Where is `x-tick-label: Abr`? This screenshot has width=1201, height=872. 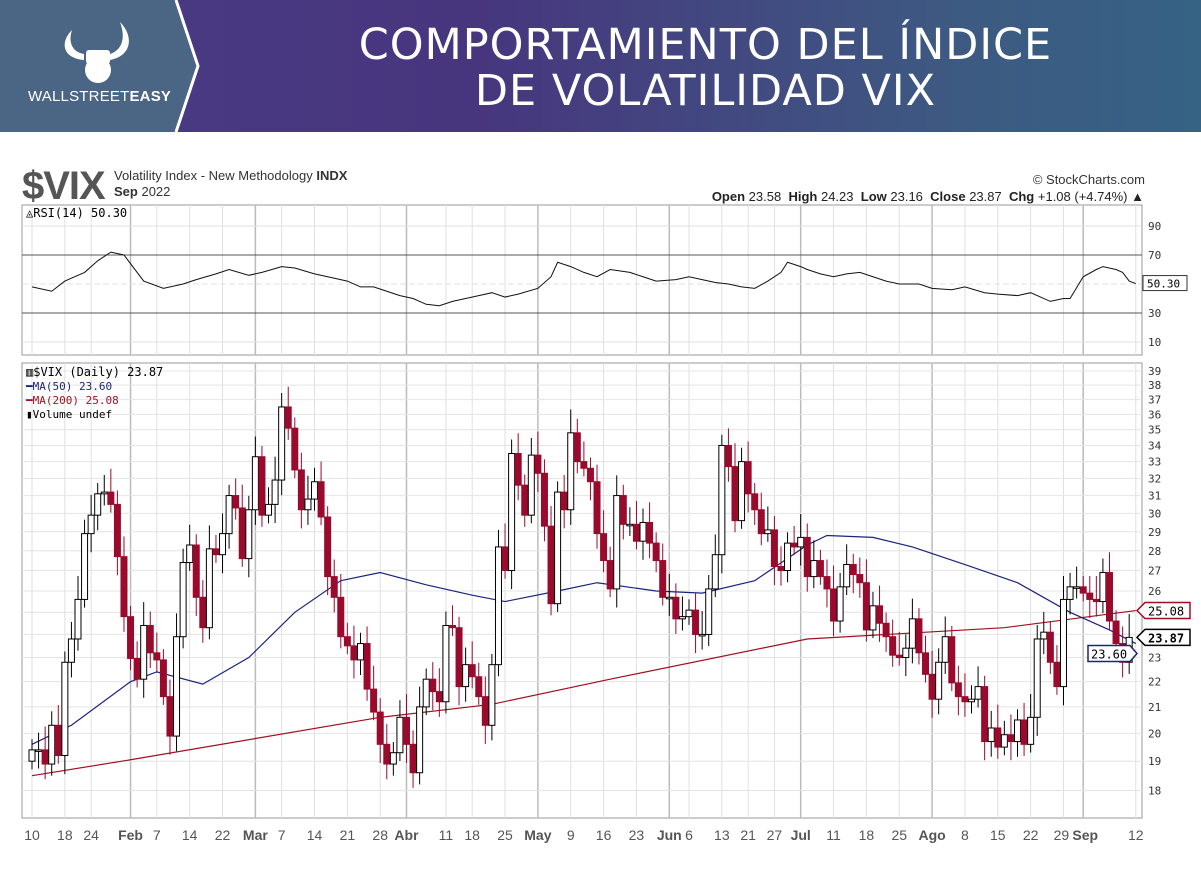
x-tick-label: Abr is located at coordinates (406, 835).